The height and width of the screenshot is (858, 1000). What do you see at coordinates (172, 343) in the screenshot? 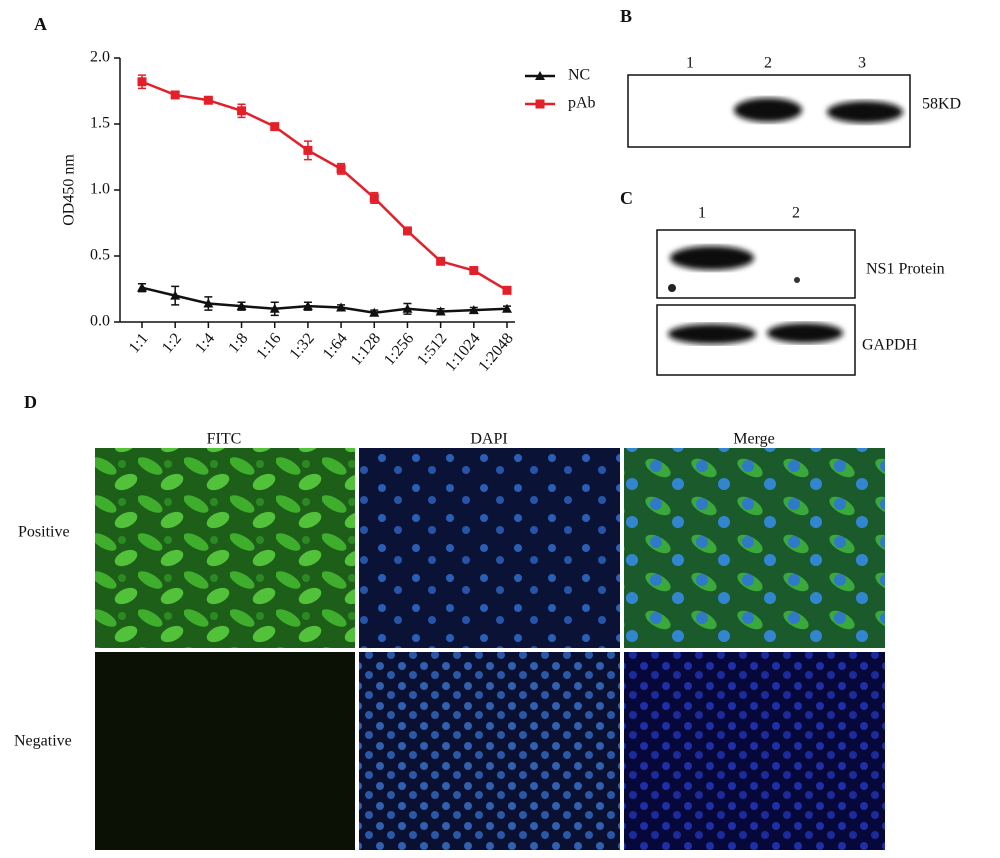
I see `x-tick-label: 1:2` at bounding box center [172, 343].